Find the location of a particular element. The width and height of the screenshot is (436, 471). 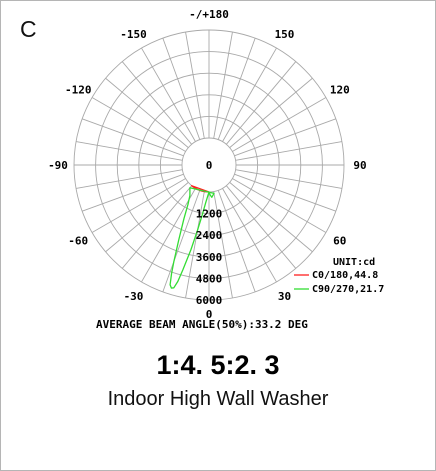

series-layer is located at coordinates (192, 237).